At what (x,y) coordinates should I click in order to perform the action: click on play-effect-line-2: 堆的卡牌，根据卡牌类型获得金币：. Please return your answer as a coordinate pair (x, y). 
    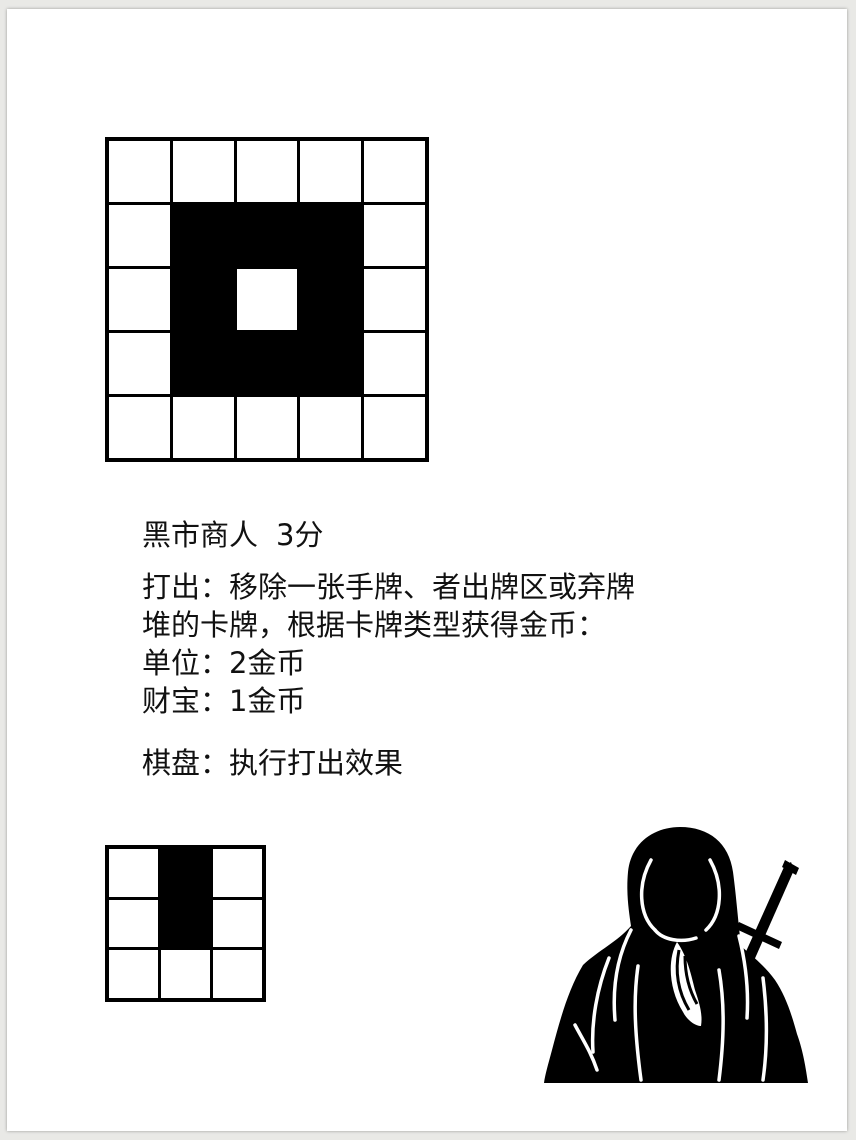
    Looking at the image, I should click on (374, 625).